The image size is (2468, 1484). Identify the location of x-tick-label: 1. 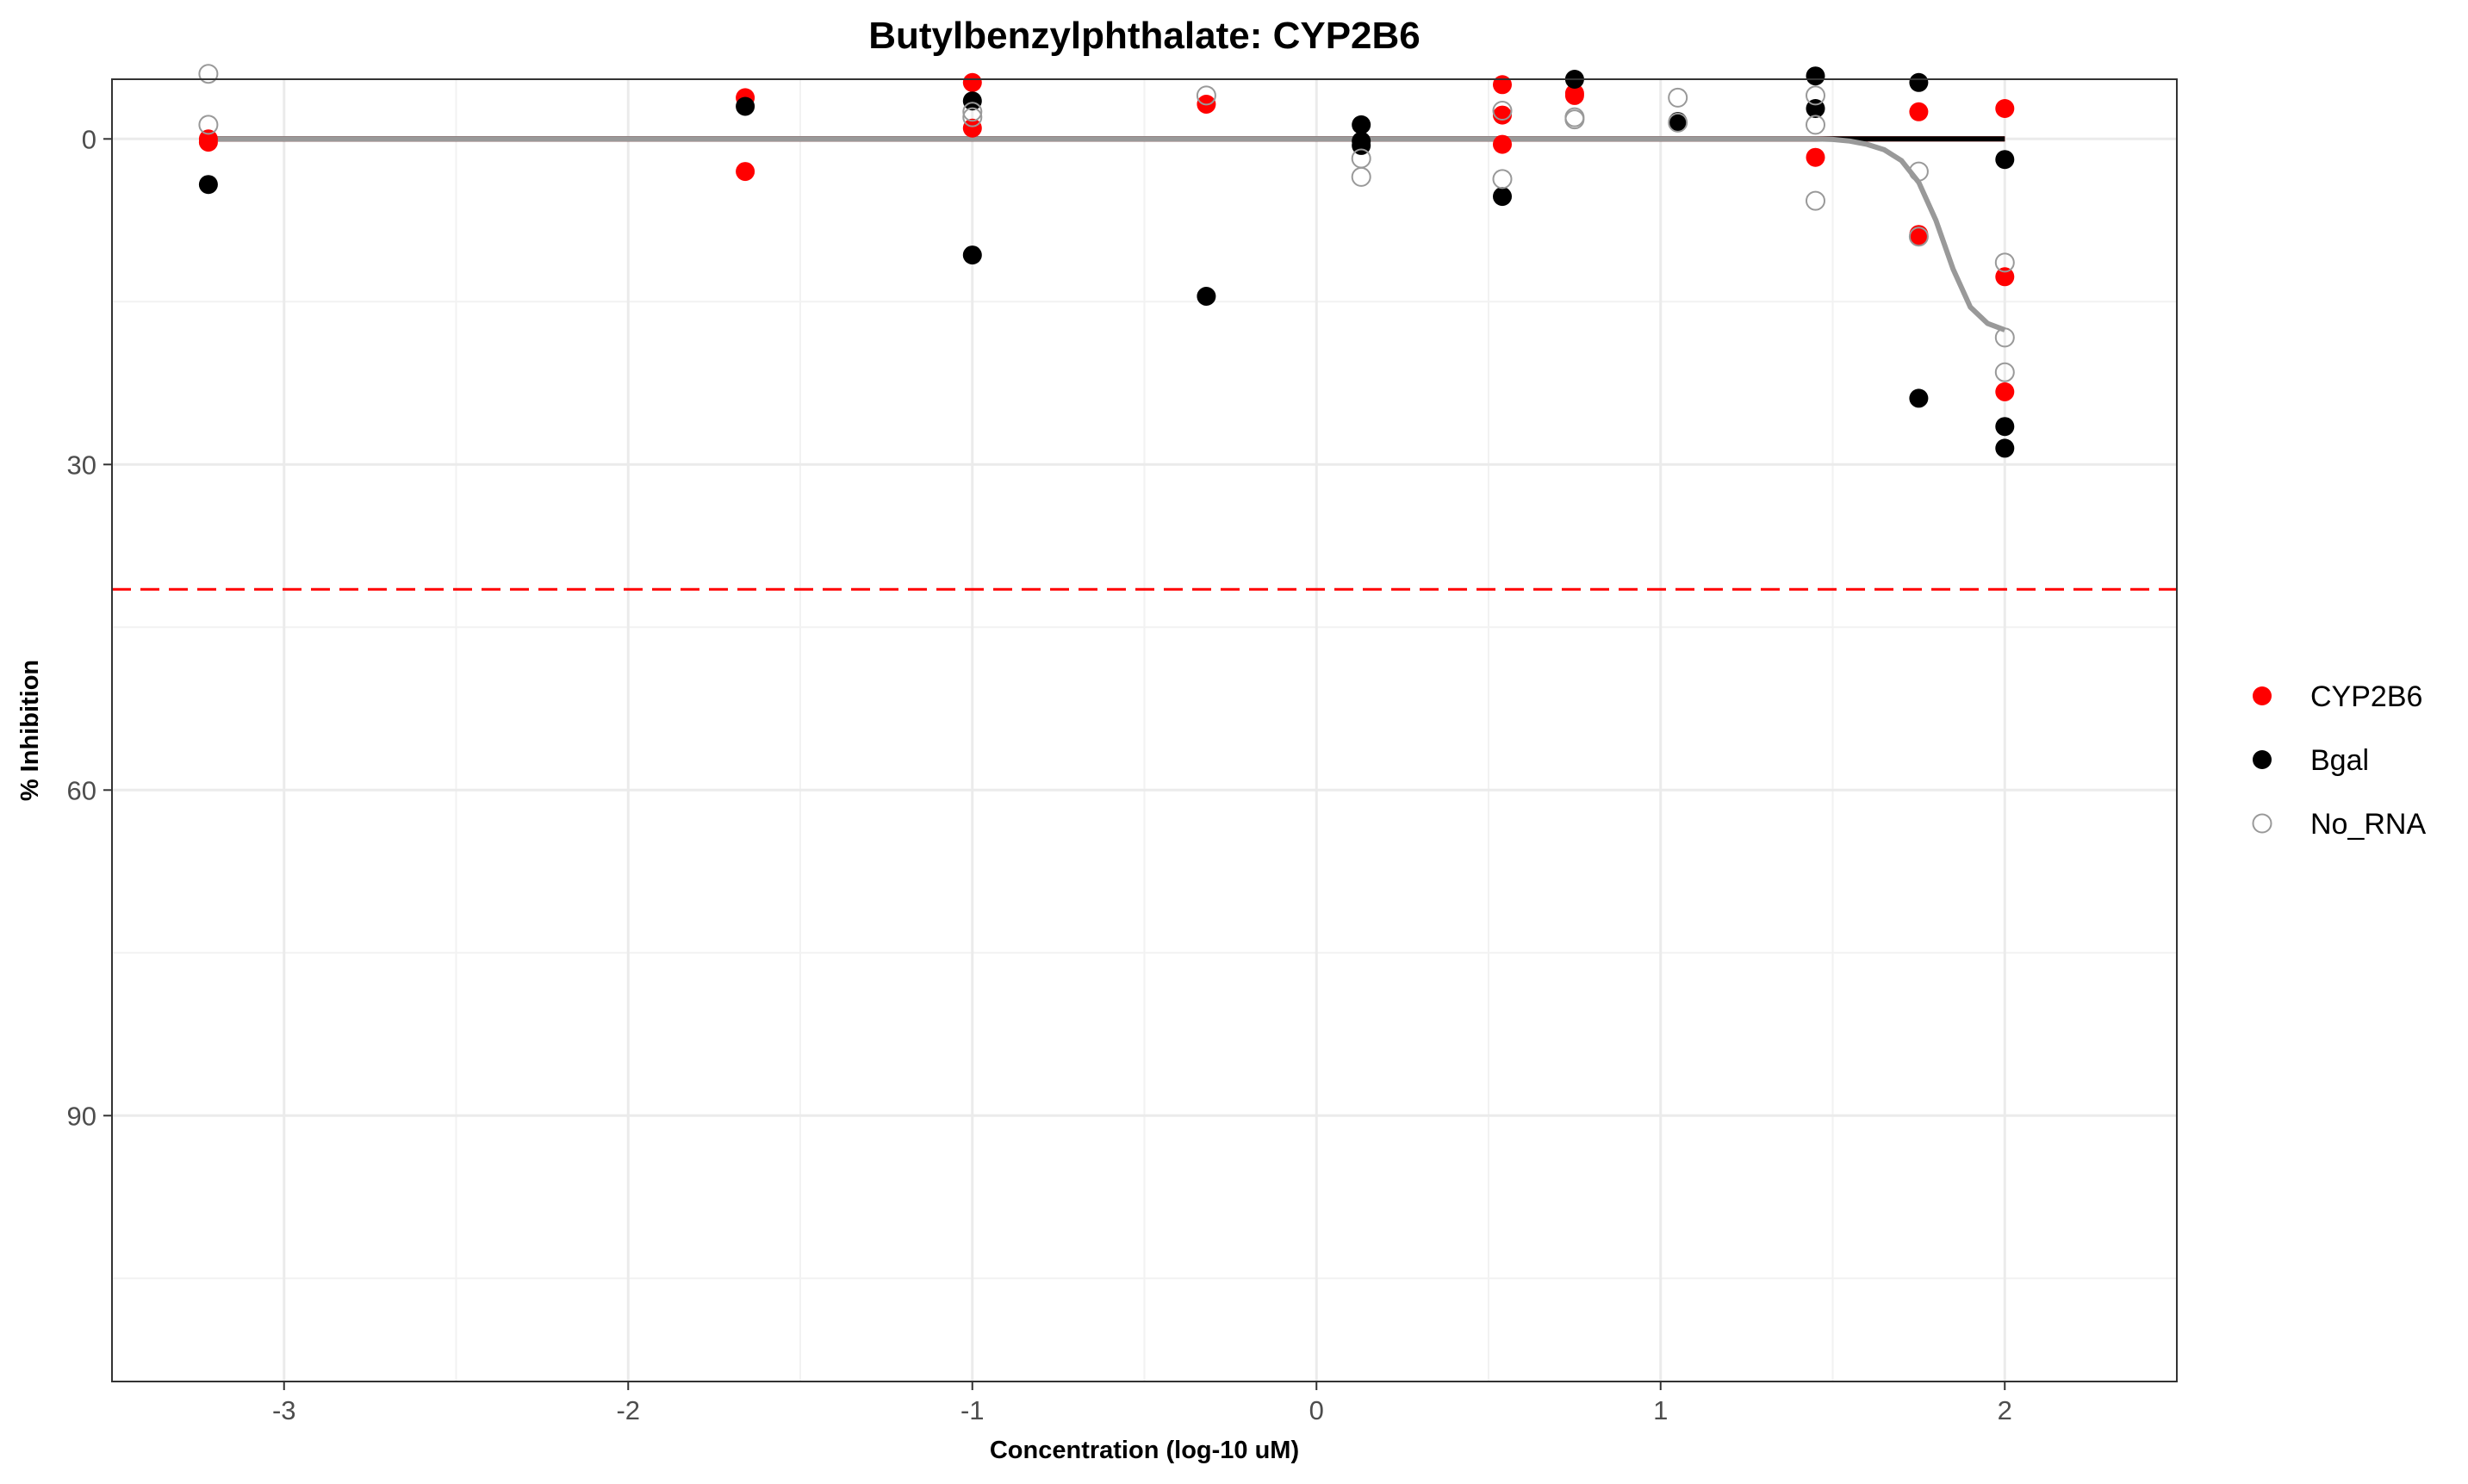
(1660, 1410).